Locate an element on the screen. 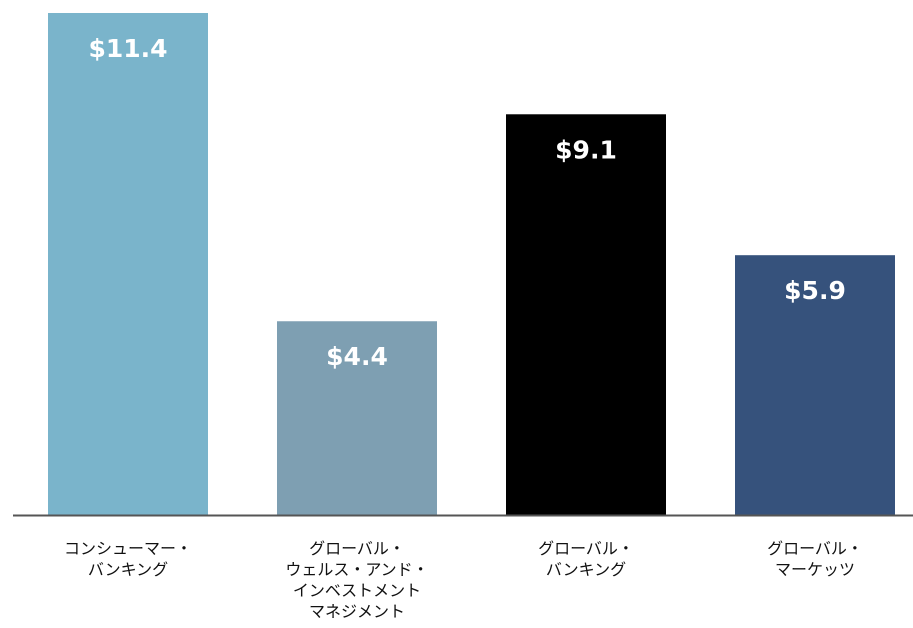  bar-value-label-2: $4.4 is located at coordinates (357, 356).